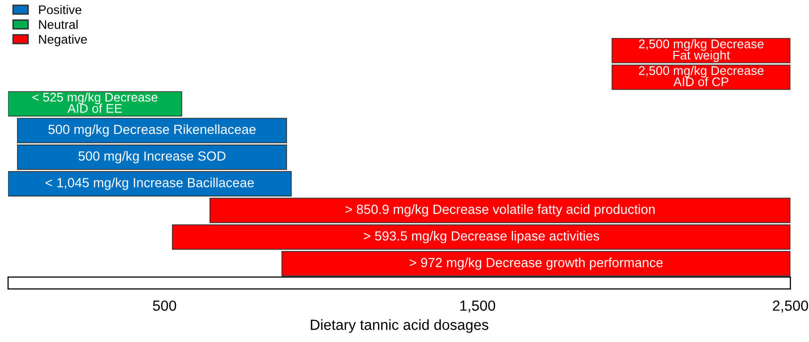 This screenshot has height=342, width=809. Describe the element at coordinates (536, 264) in the screenshot. I see `y-tick-label: > 972 mg/kg Decrease growth performance` at that location.